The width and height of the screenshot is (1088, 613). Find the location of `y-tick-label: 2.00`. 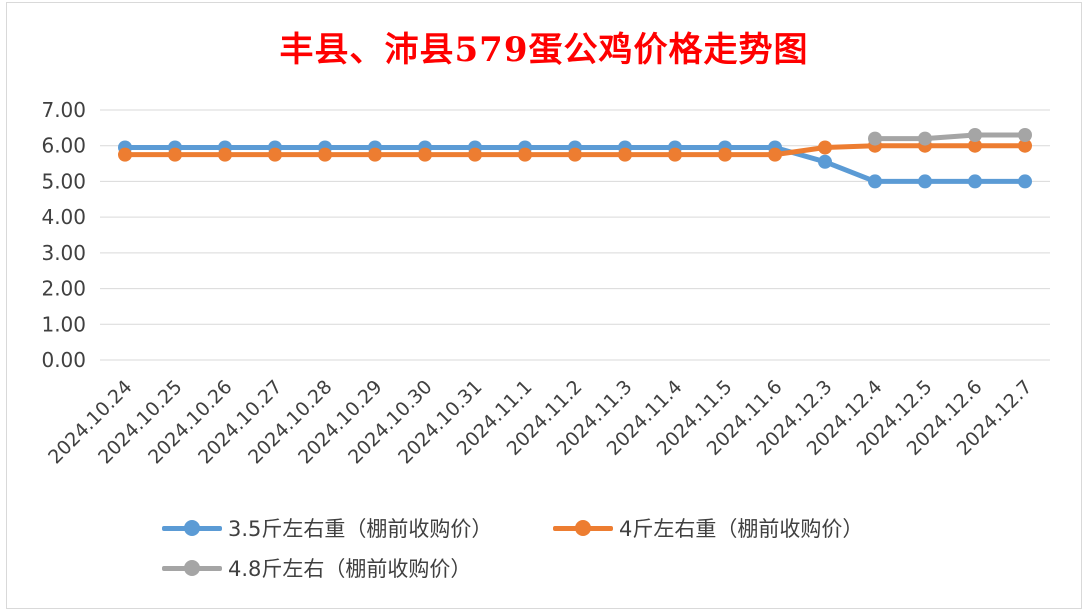

y-tick-label: 2.00 is located at coordinates (63, 289).